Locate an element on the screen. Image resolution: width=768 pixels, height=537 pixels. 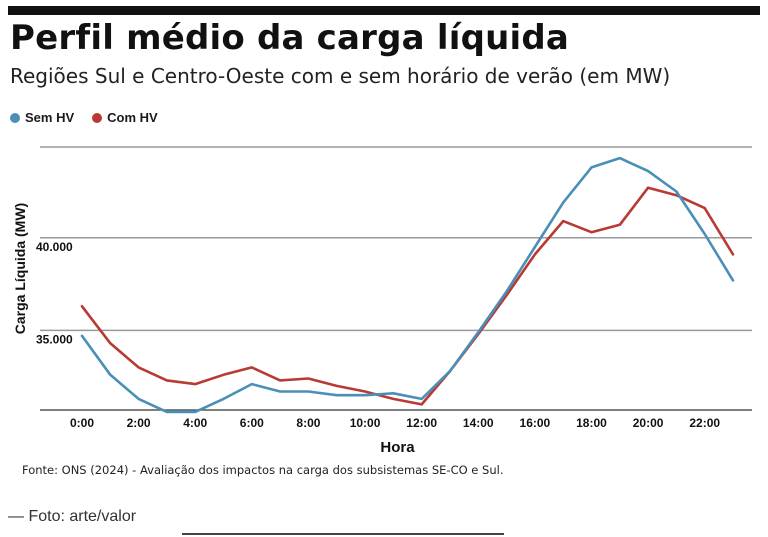
x-axis-title: Hora is located at coordinates (397, 447).